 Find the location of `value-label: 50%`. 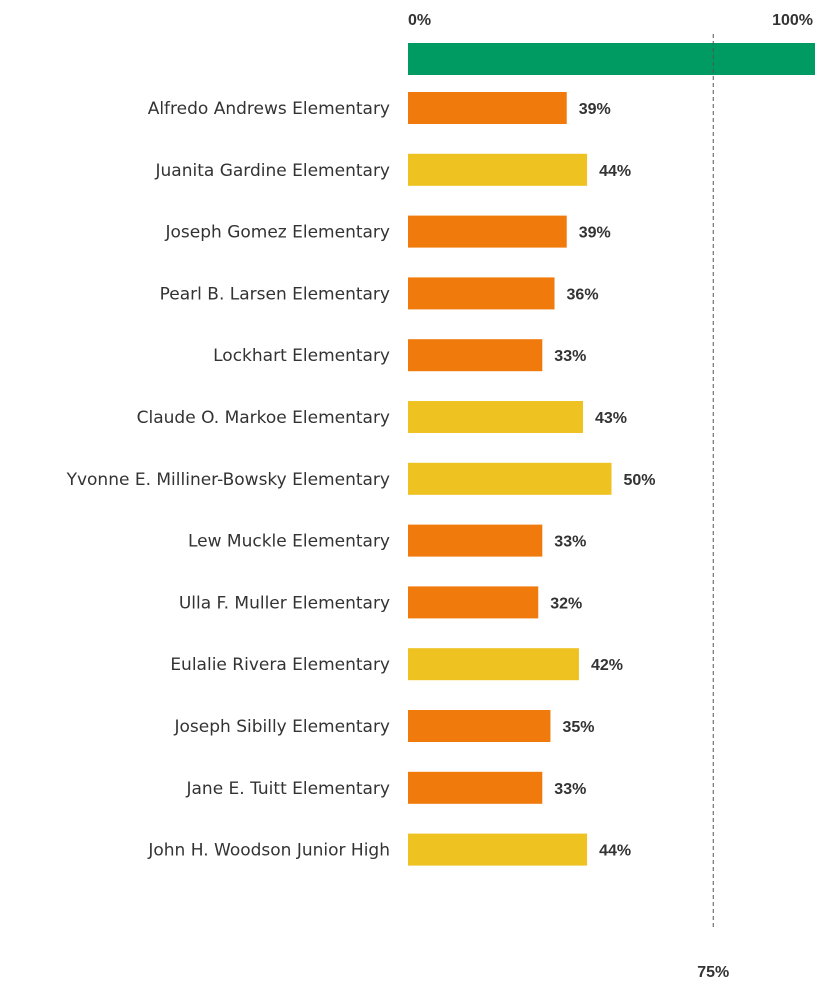

value-label: 50% is located at coordinates (640, 480).